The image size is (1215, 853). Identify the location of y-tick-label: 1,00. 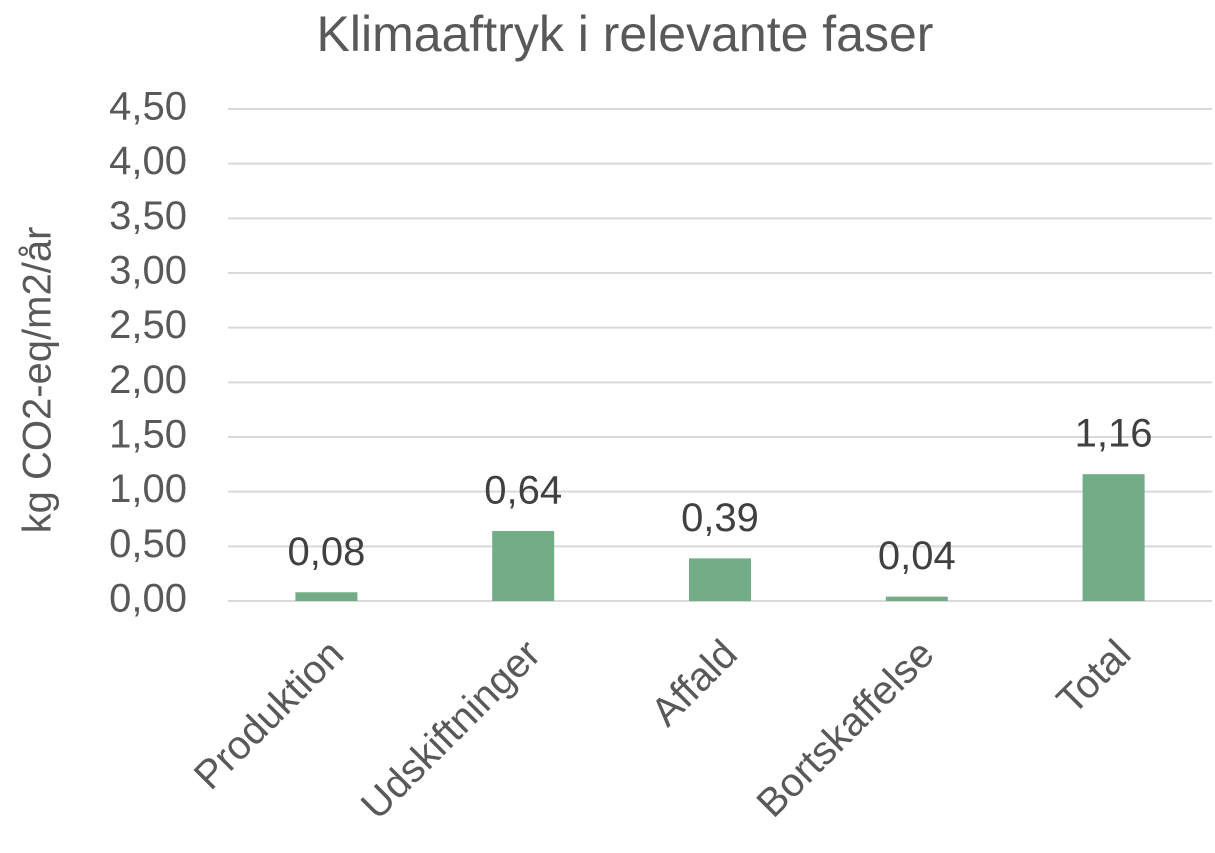
(148, 489).